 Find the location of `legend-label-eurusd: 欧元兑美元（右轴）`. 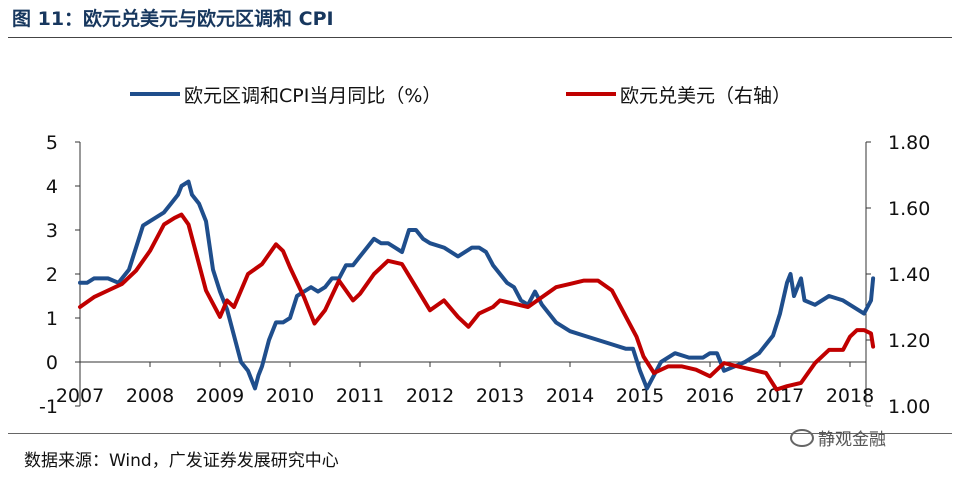

legend-label-eurusd: 欧元兑美元（右轴） is located at coordinates (705, 96).